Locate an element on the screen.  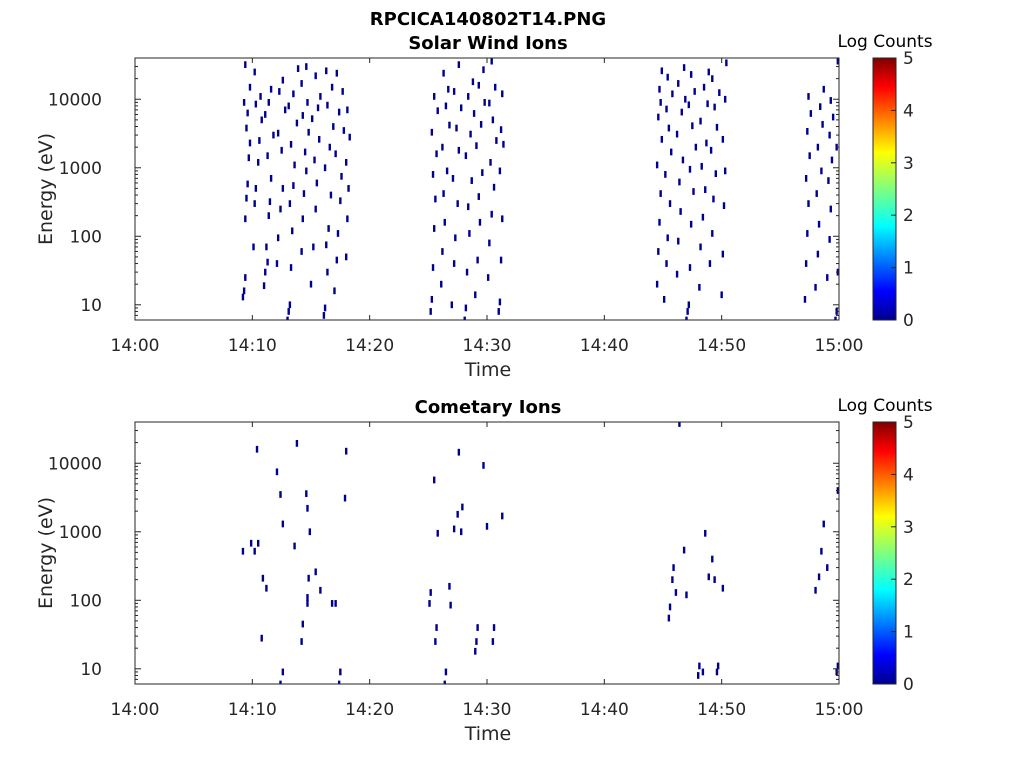
colorbar-tick-label: 1 is located at coordinates (908, 633).